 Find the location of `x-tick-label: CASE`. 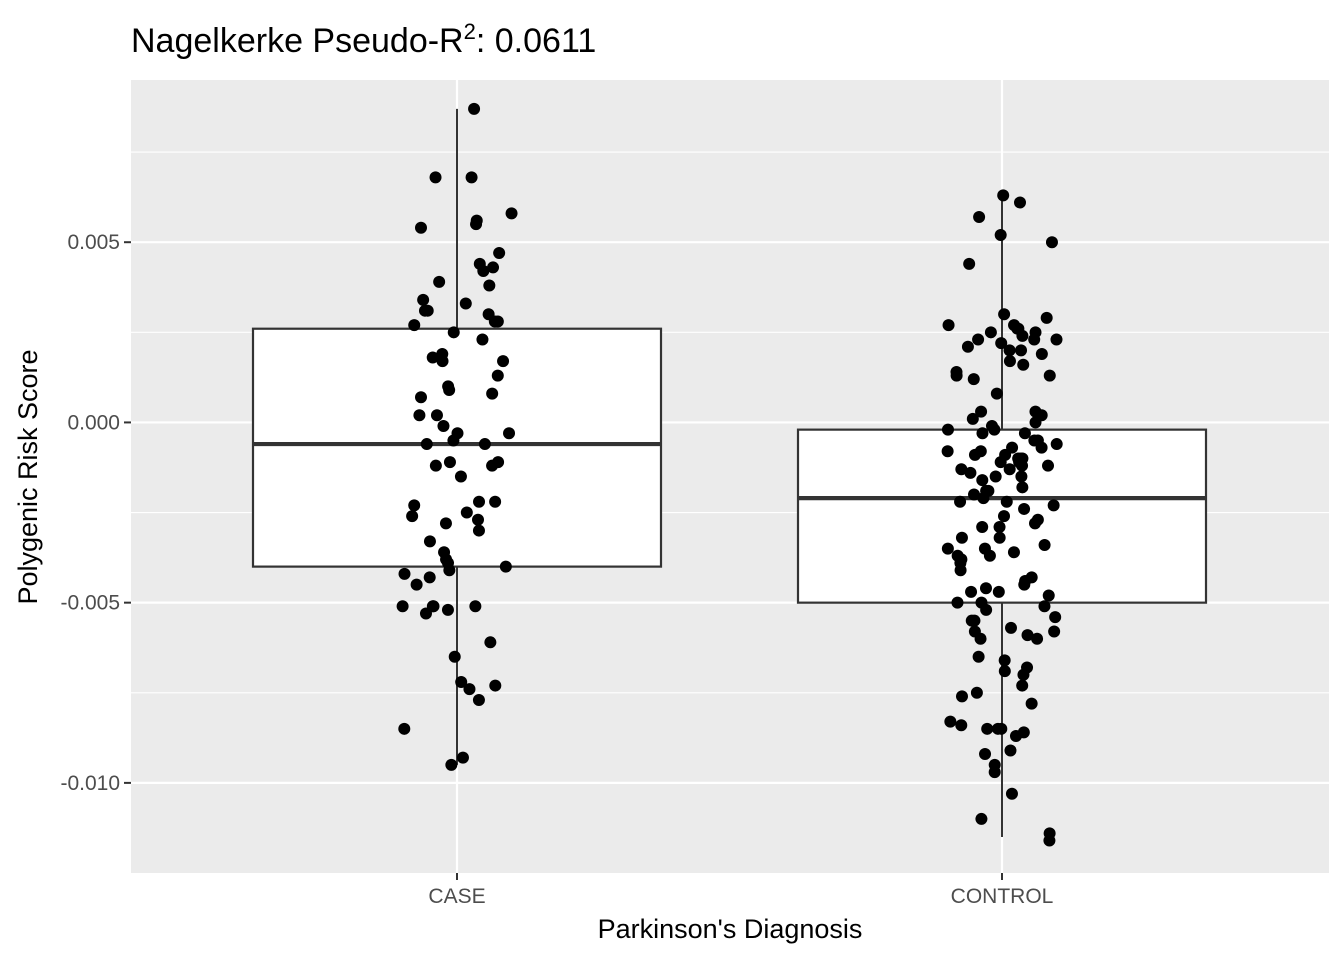

x-tick-label: CASE is located at coordinates (456, 896).